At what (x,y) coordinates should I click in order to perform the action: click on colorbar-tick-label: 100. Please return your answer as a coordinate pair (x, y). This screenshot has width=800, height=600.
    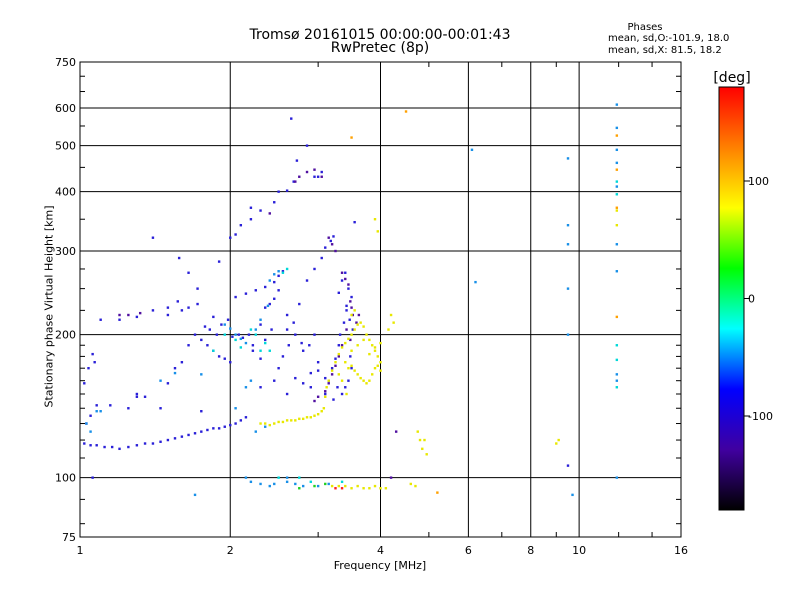
    Looking at the image, I should click on (758, 181).